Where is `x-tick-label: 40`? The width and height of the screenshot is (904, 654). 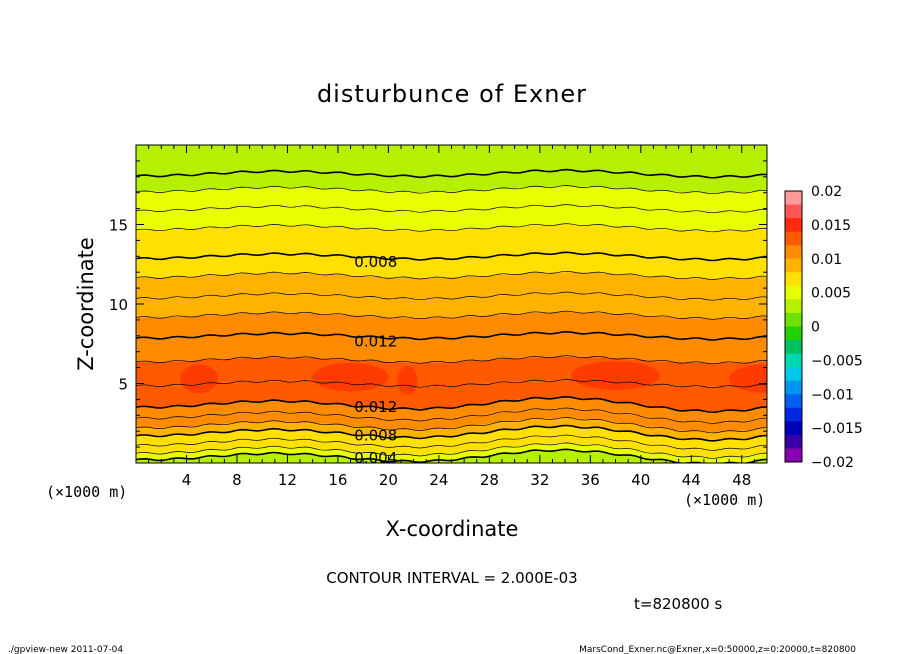 x-tick-label: 40 is located at coordinates (640, 480).